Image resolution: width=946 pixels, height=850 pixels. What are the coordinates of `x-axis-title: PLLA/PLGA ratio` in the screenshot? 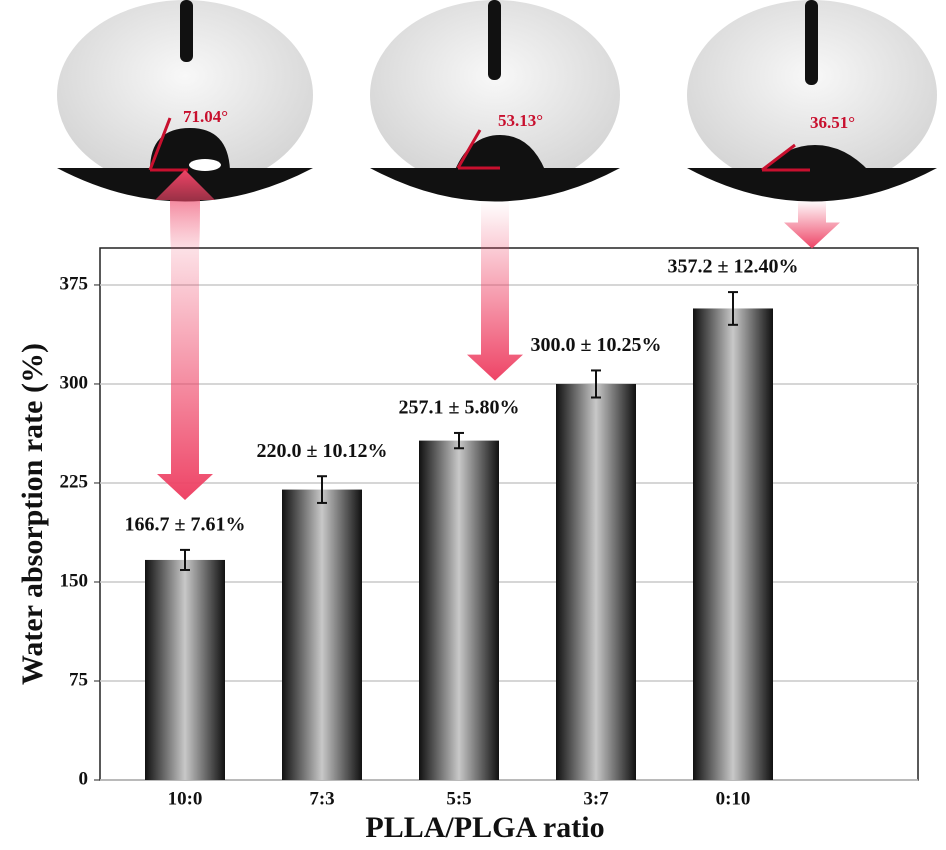 It's located at (484, 827).